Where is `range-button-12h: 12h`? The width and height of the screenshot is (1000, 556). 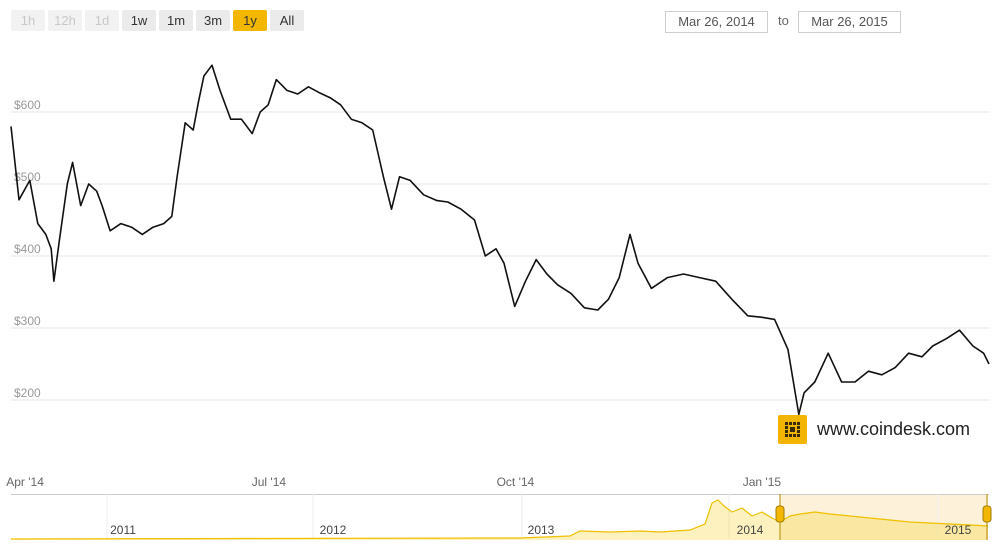 range-button-12h: 12h is located at coordinates (65, 20).